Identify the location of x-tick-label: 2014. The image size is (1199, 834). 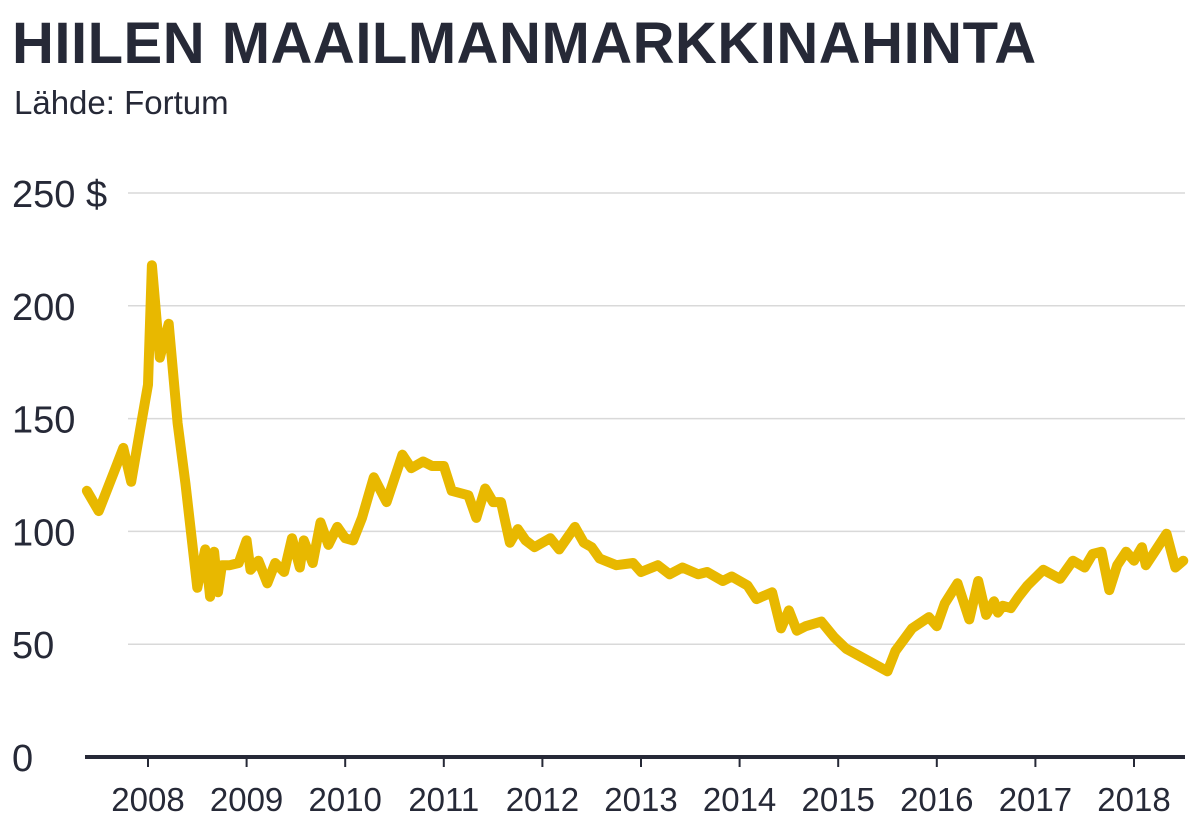
(739, 799).